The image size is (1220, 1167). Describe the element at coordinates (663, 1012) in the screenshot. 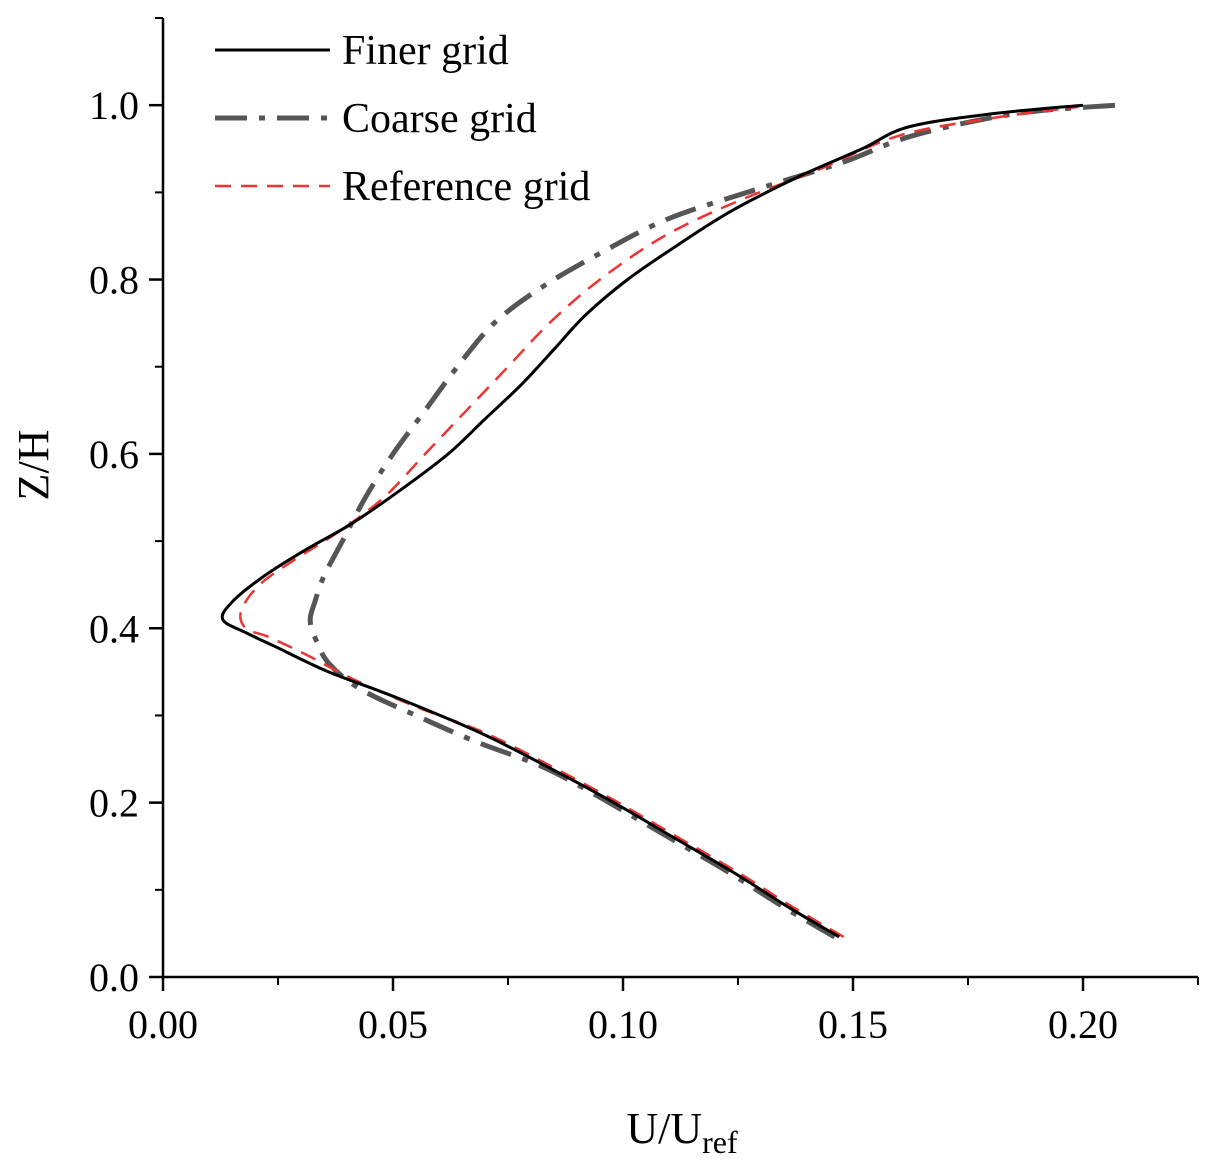

I see `x-ticks: 0.00 0.05 0.10 0.15 0.20` at that location.